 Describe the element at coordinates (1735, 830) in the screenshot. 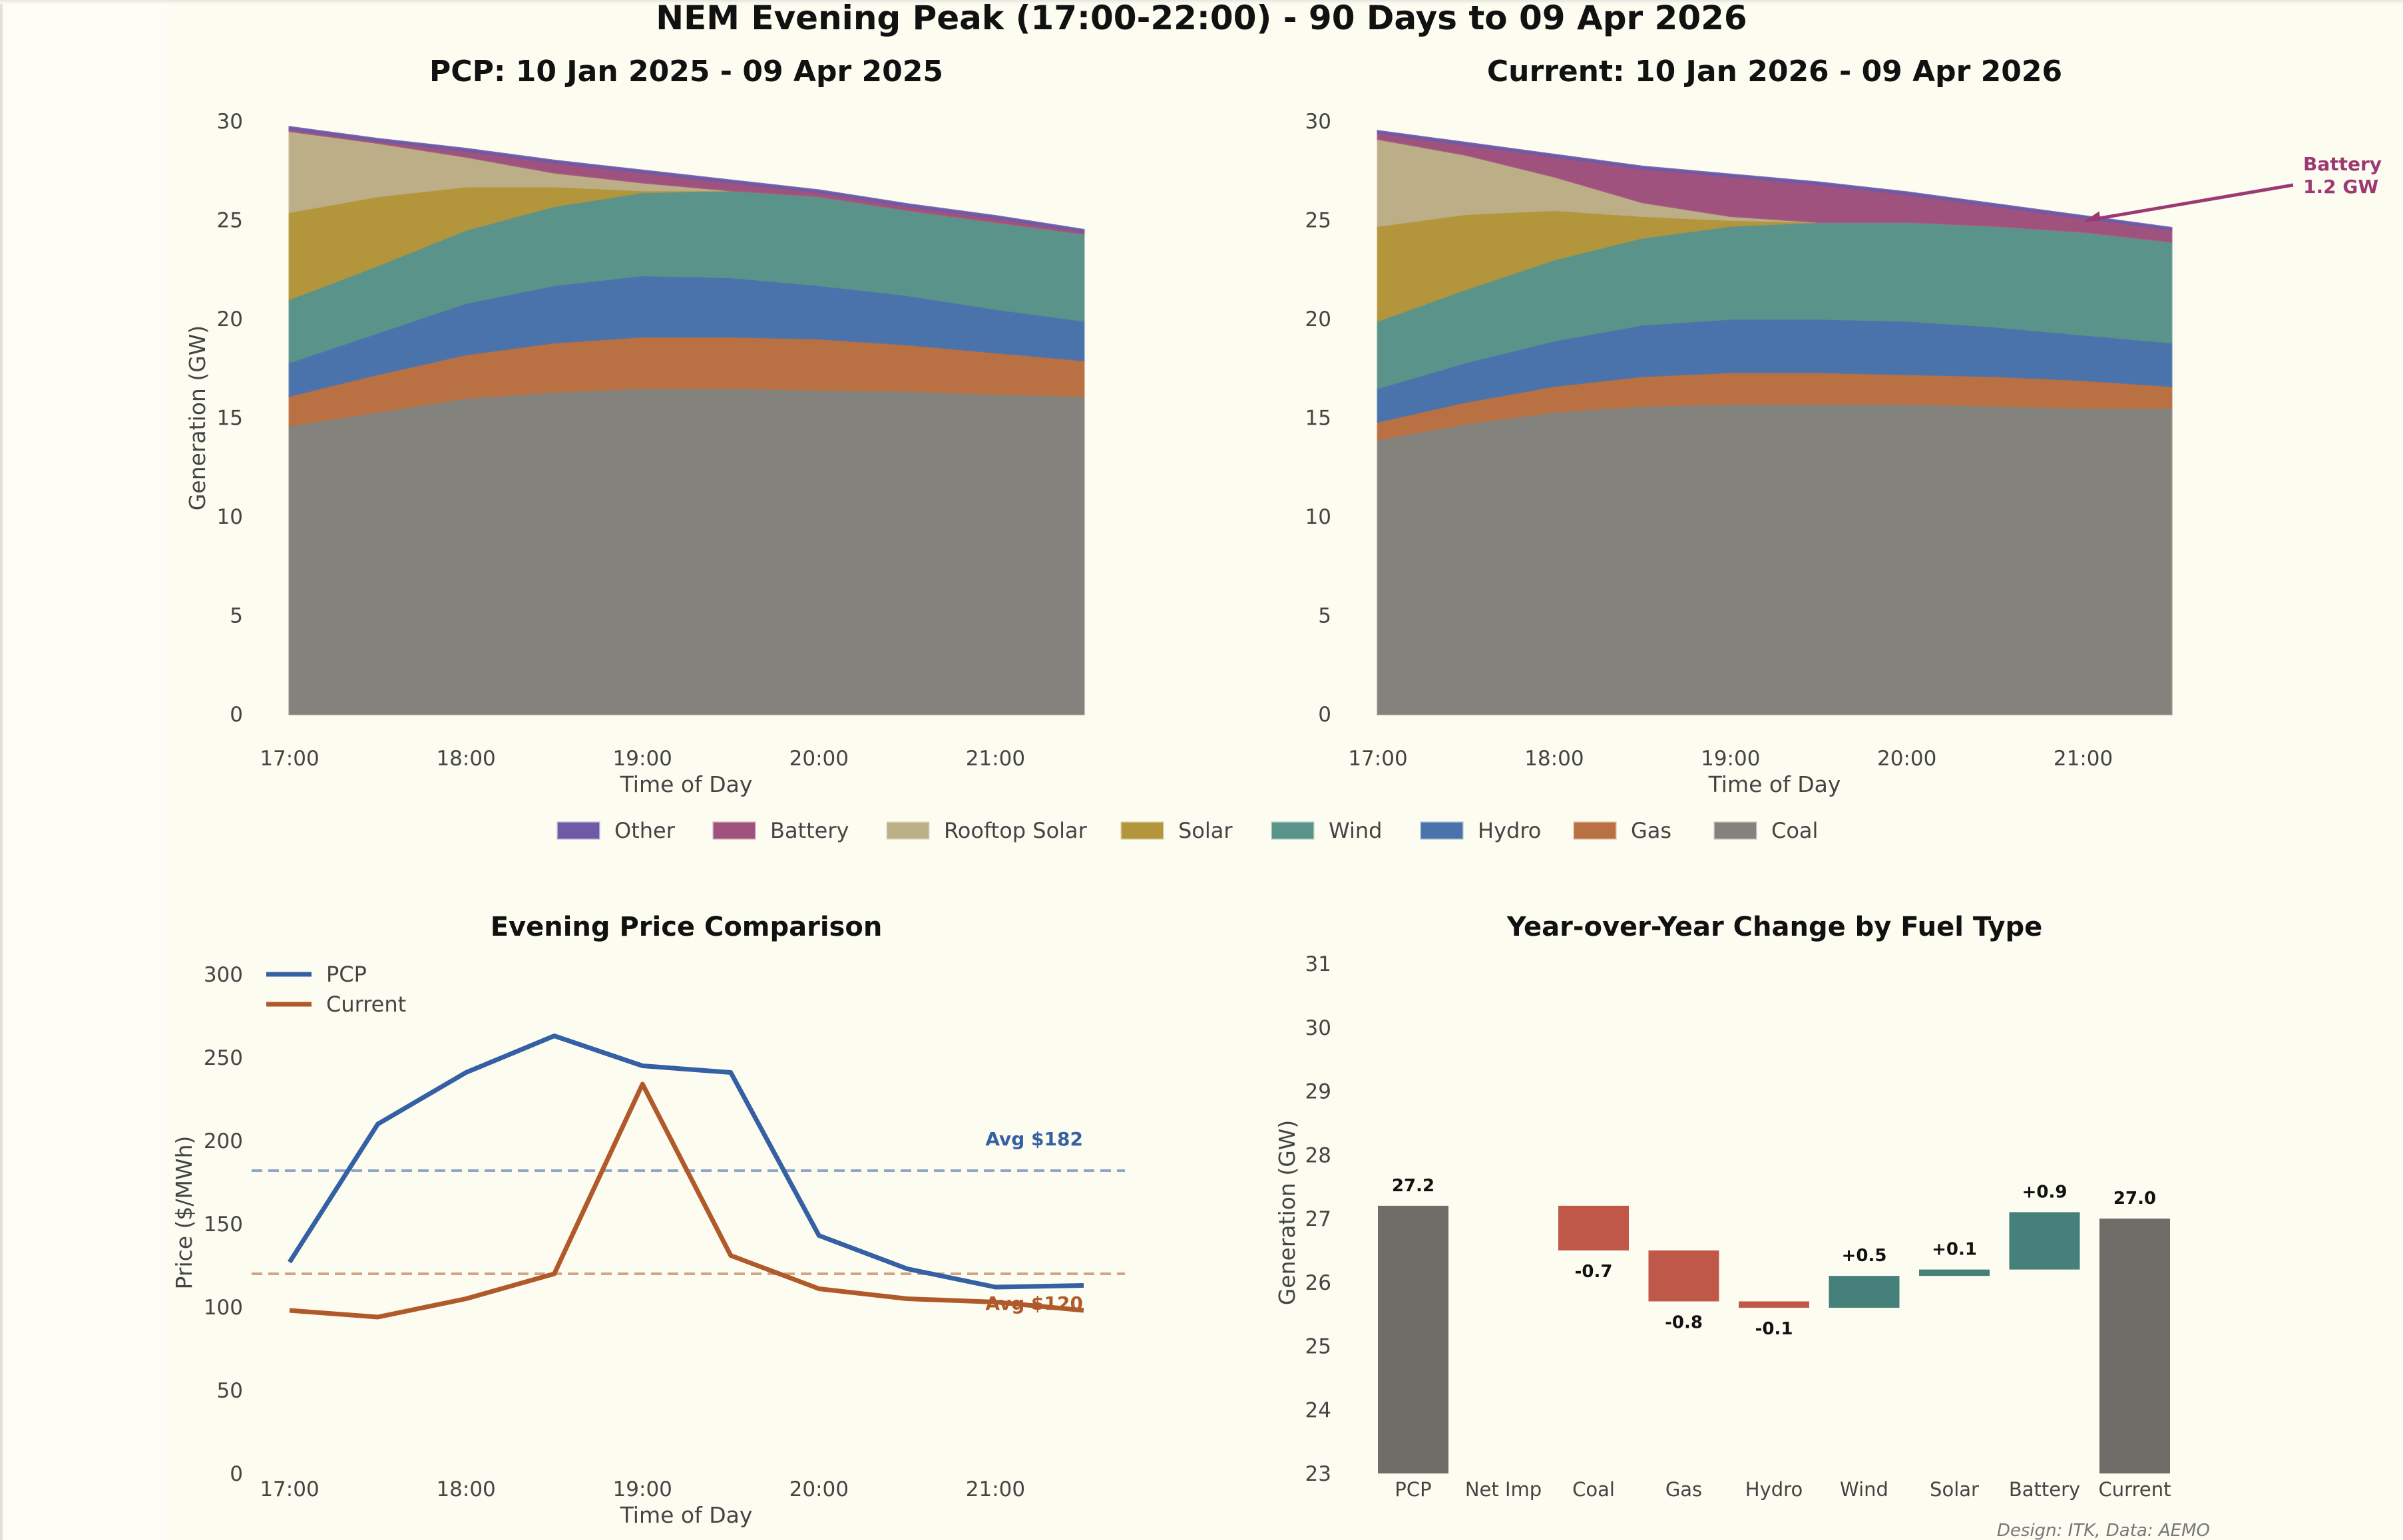

I see `legend-swatch-coal` at that location.